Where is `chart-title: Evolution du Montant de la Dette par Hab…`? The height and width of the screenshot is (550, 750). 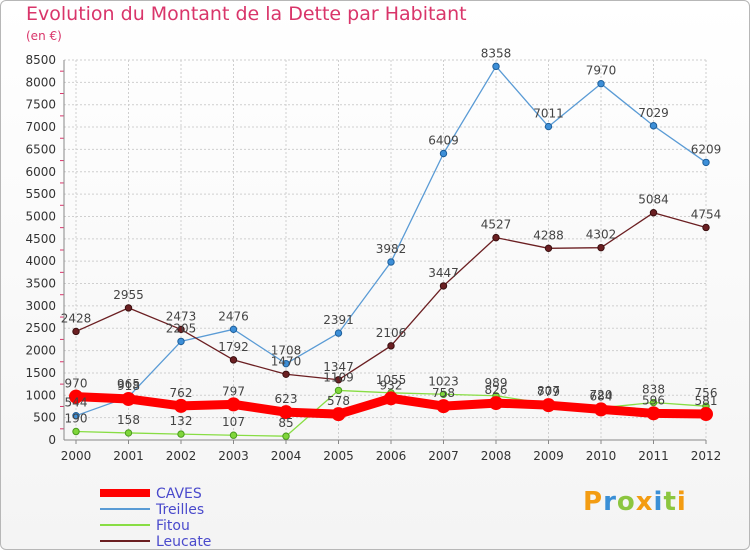 chart-title: Evolution du Montant de la Dette par Hab… is located at coordinates (246, 14).